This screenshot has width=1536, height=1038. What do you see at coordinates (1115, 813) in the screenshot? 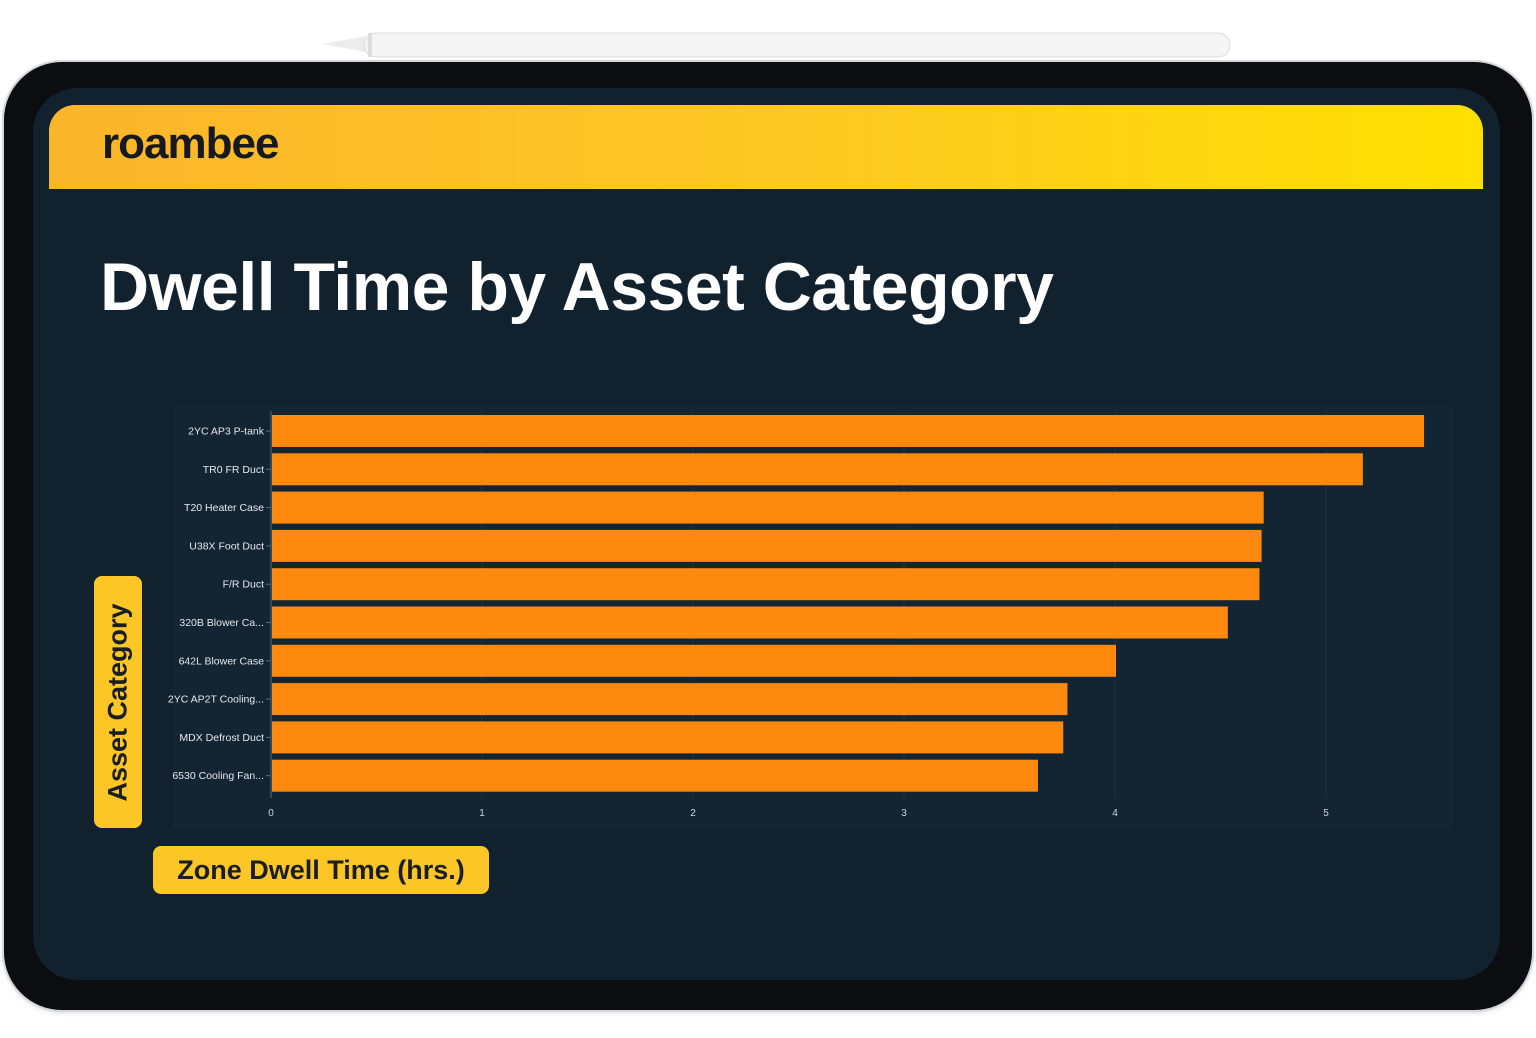
I see `x-tick-label: 4` at bounding box center [1115, 813].